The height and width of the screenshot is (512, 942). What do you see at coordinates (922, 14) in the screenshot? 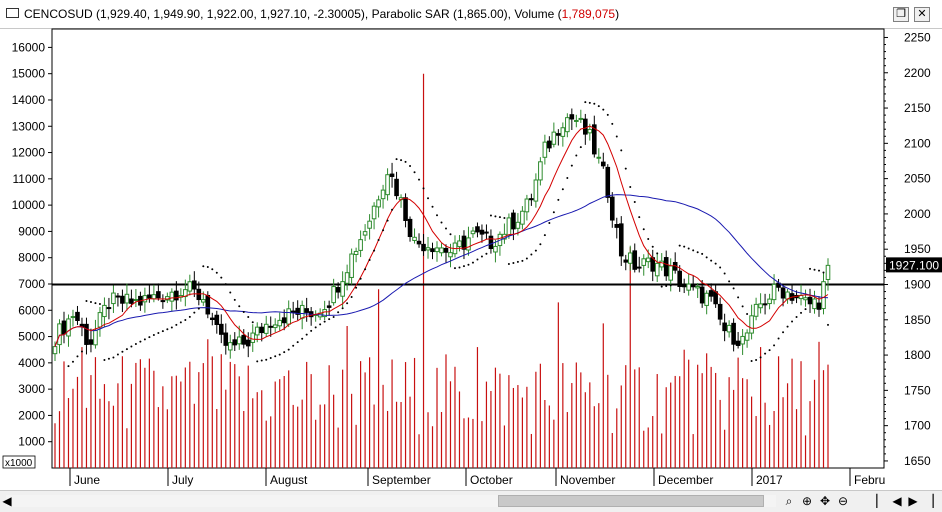
I see `close-window-button: ✕` at bounding box center [922, 14].